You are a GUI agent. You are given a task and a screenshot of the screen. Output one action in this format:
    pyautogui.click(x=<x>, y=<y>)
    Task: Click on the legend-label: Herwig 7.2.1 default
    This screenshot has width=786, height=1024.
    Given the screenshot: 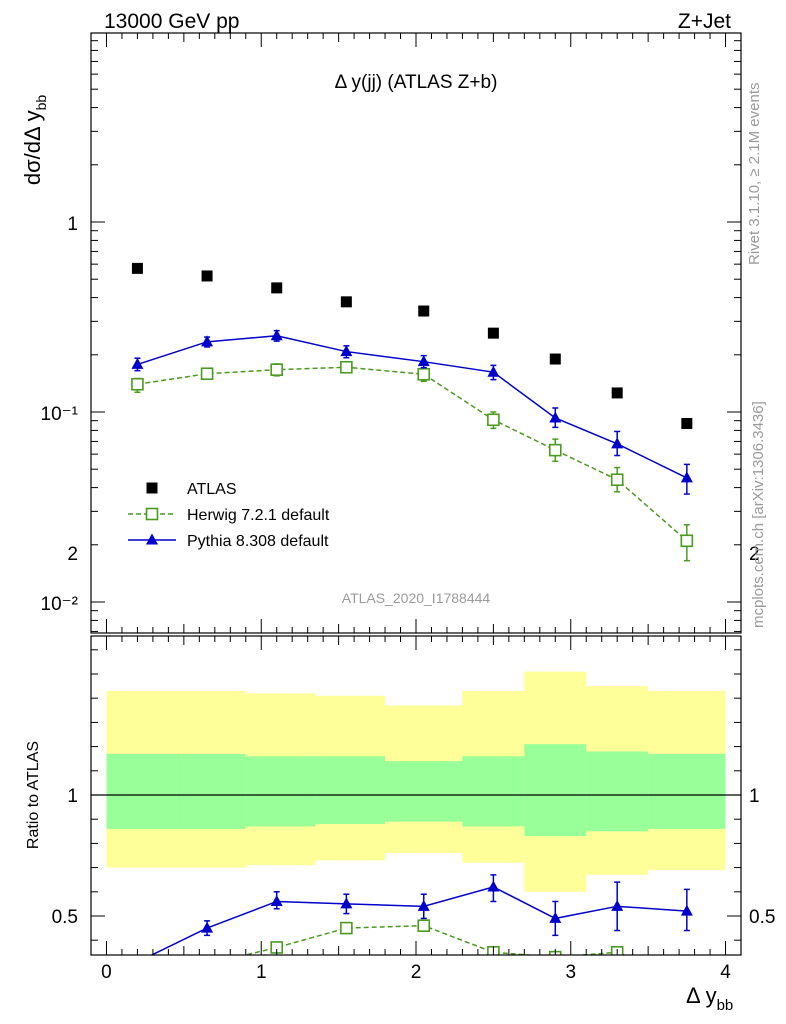 What is the action you would take?
    pyautogui.click(x=258, y=515)
    